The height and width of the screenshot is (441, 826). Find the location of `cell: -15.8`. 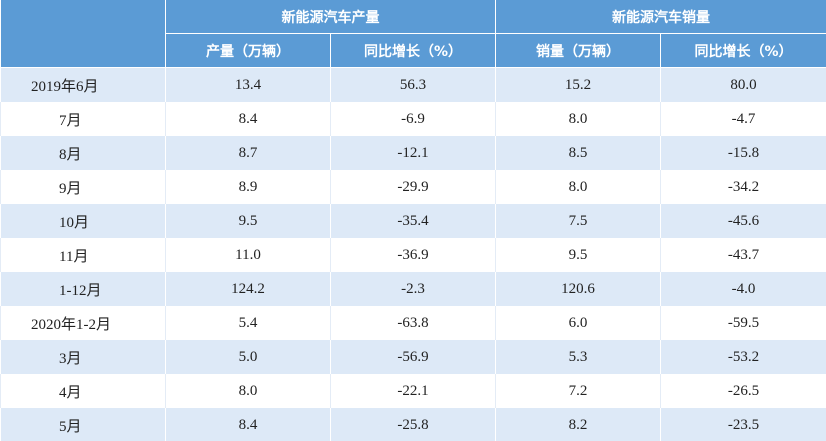

cell: -15.8 is located at coordinates (743, 153).